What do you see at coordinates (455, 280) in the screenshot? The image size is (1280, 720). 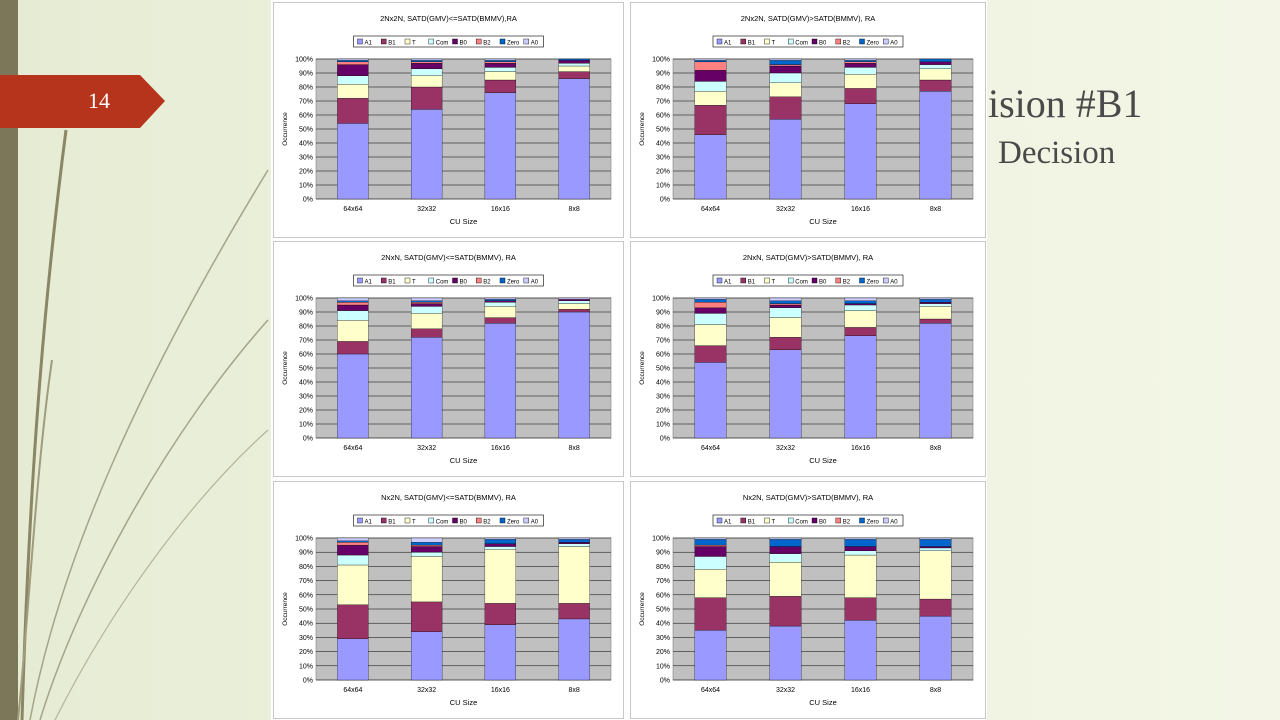 I see `legend-swatch-b0` at bounding box center [455, 280].